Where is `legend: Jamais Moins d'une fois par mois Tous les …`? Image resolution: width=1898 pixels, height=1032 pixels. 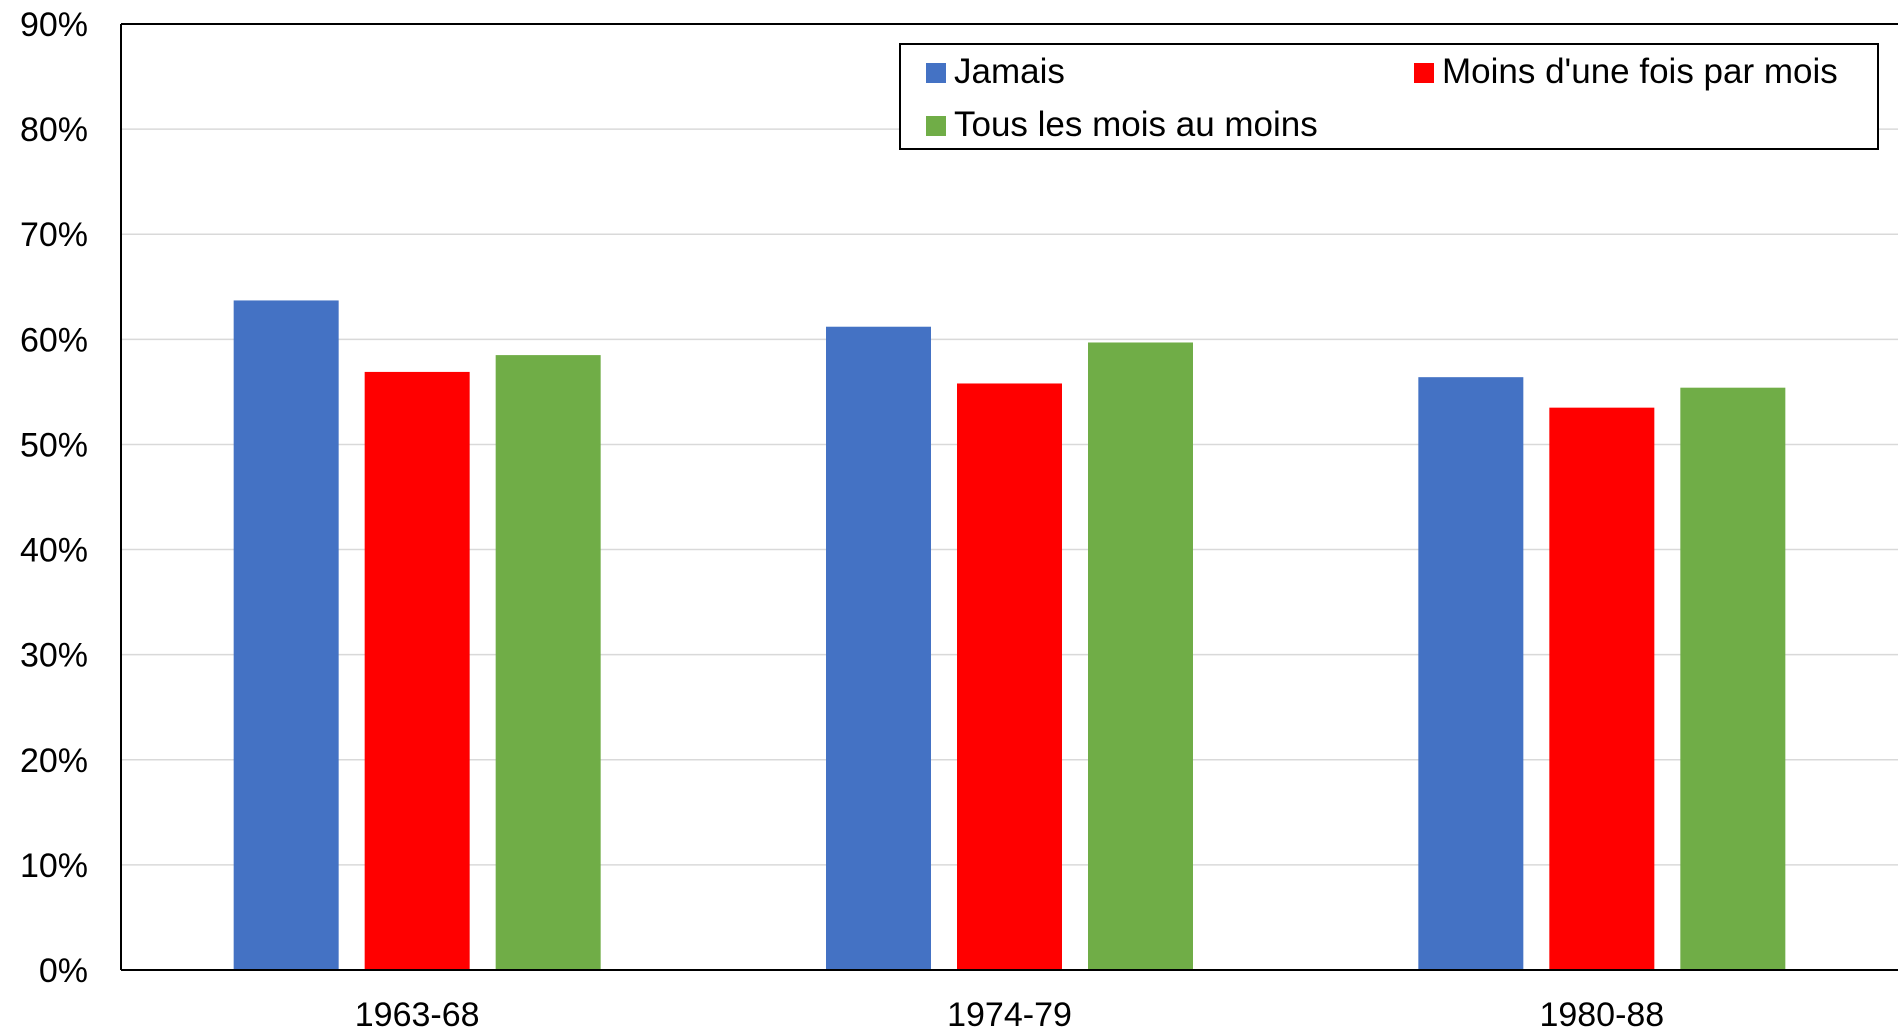 legend: Jamais Moins d'une fois par mois Tous les … is located at coordinates (1389, 96).